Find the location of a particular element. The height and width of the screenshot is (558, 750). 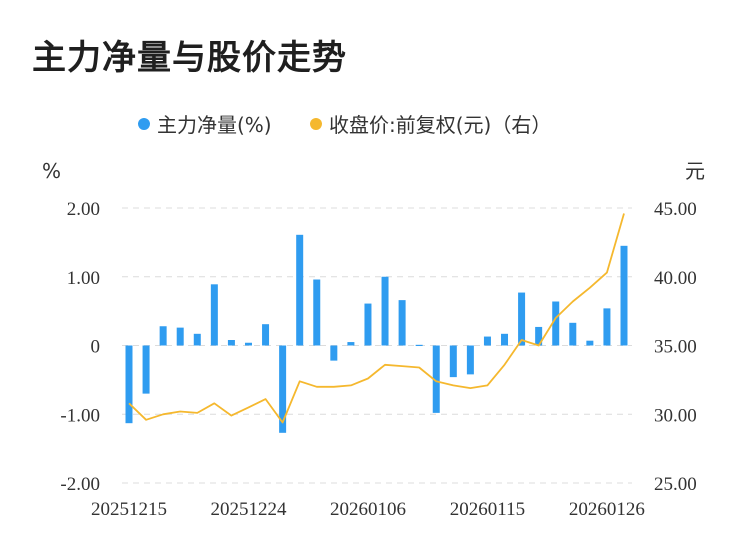

page-title: 主力净量与股价走势 is located at coordinates (189, 58).